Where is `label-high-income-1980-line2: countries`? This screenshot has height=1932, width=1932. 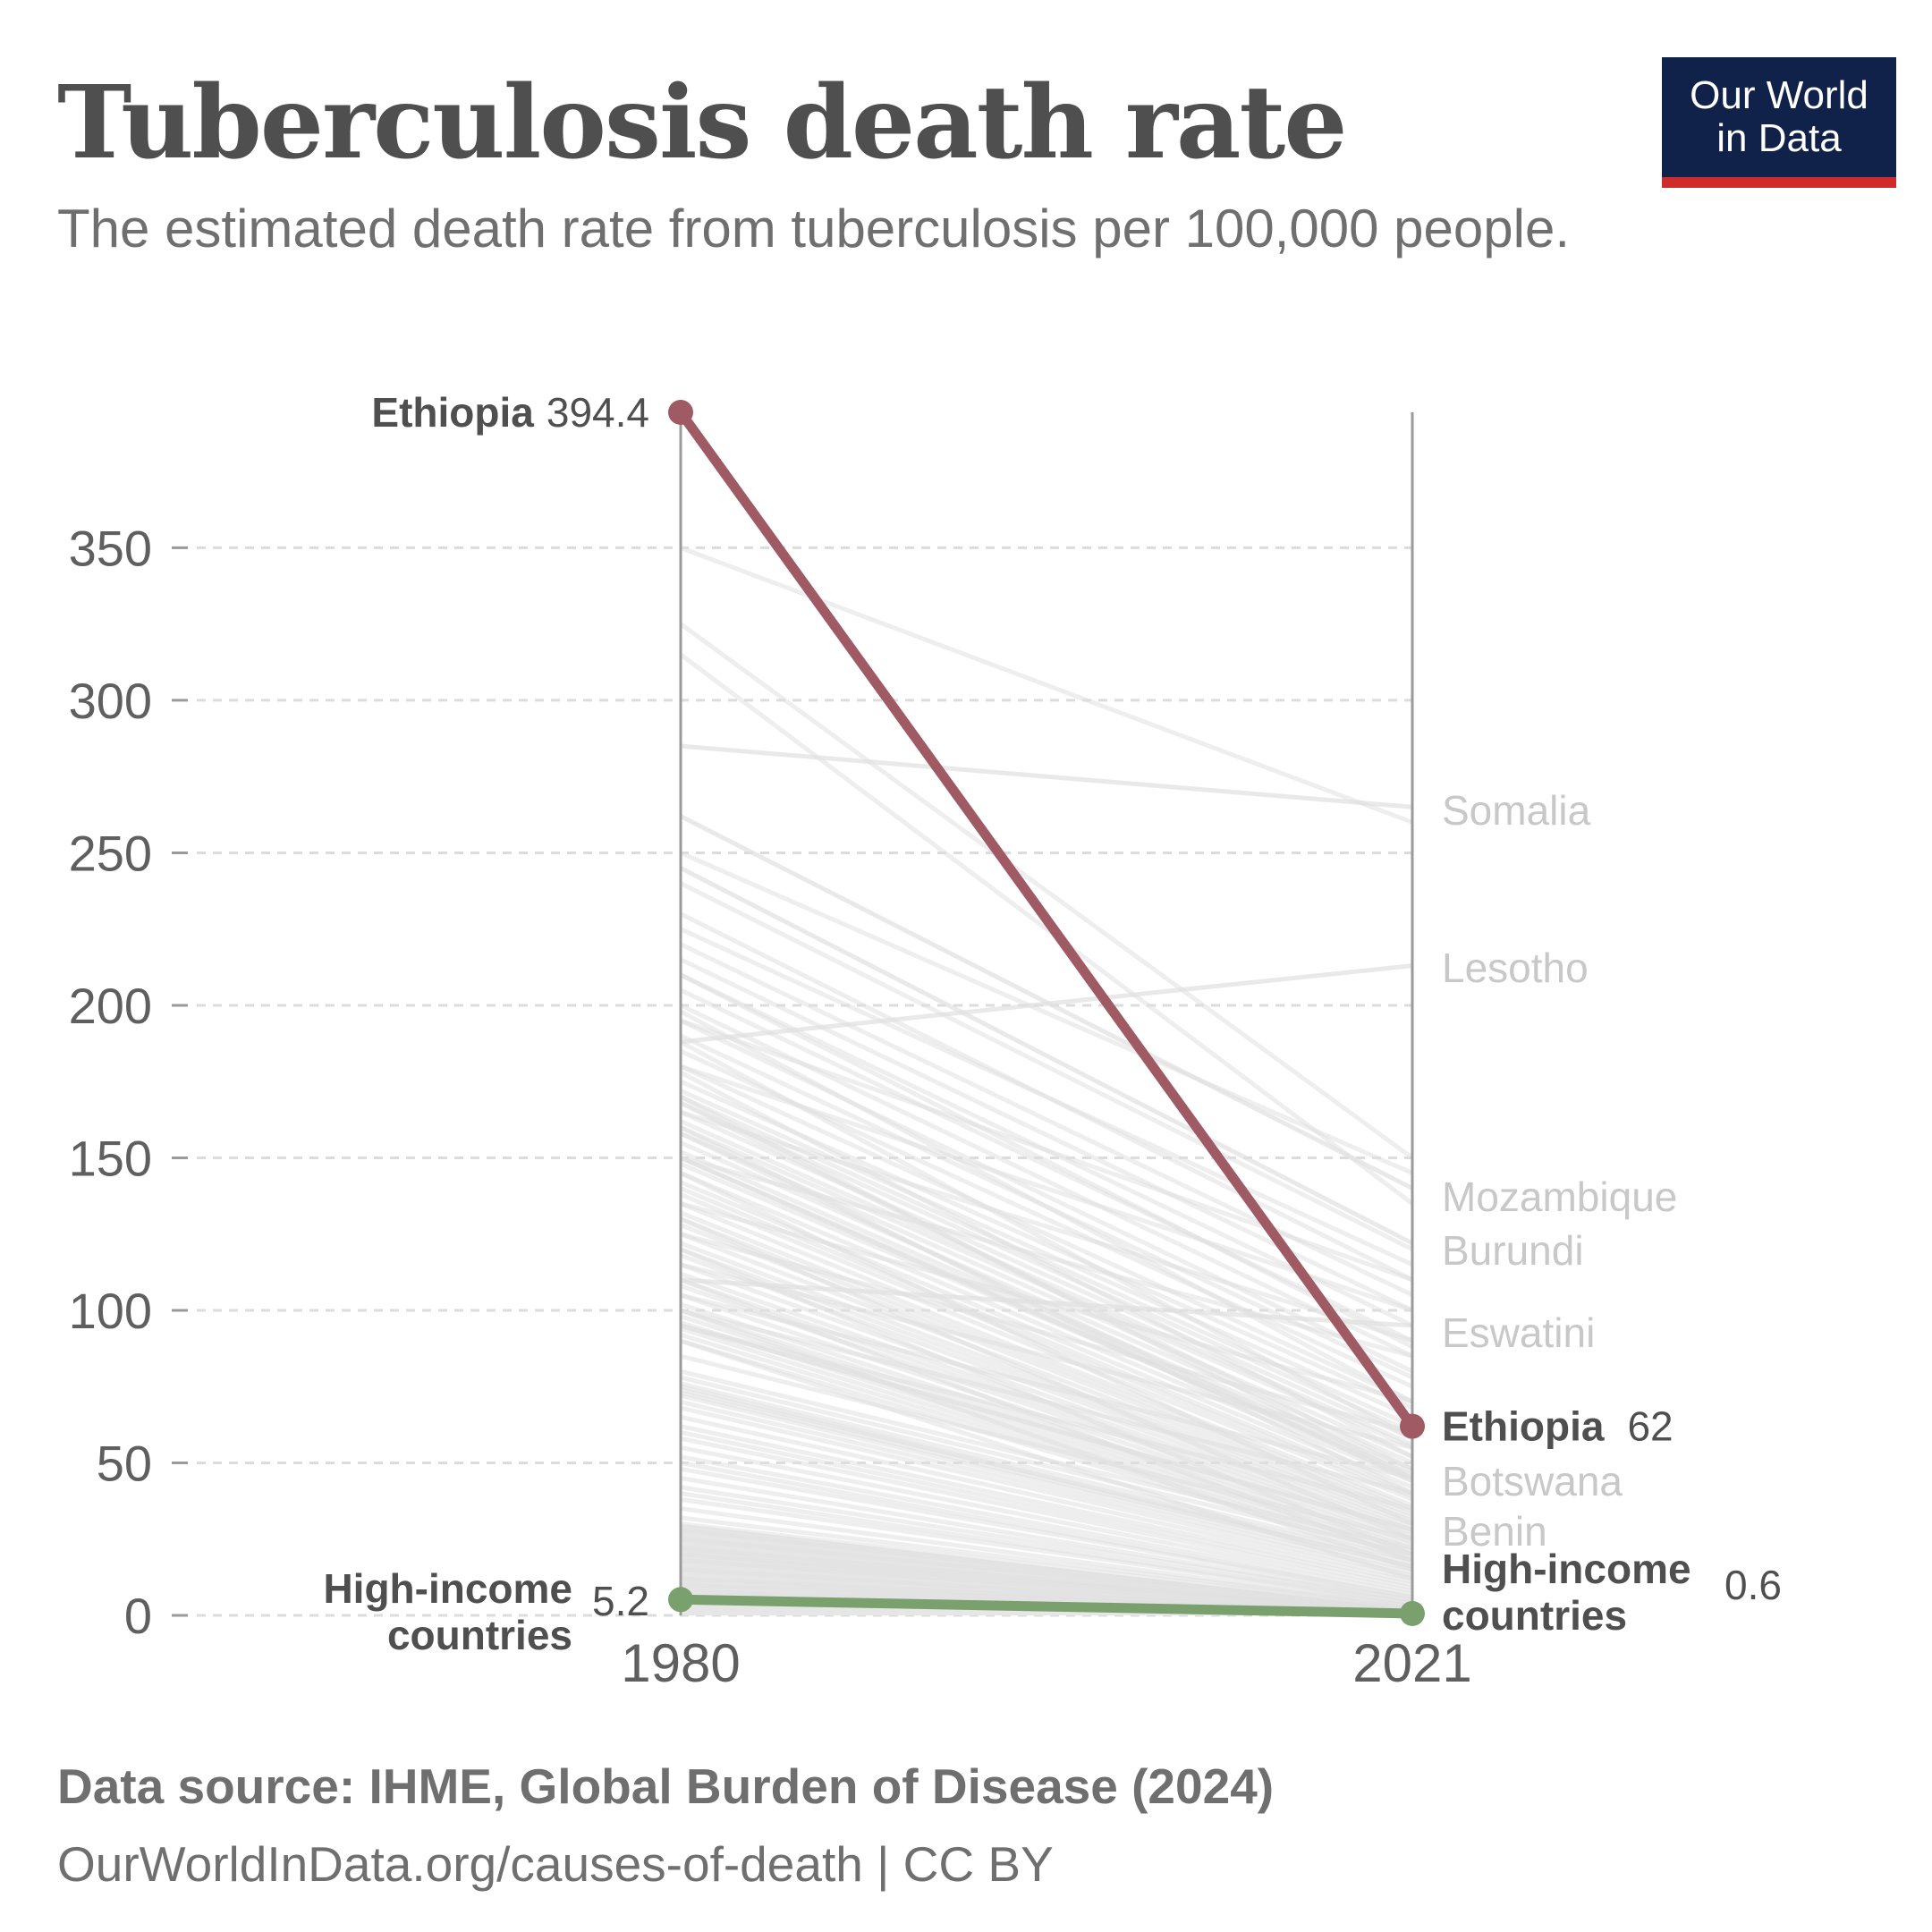
label-high-income-1980-line2: countries is located at coordinates (479, 1635).